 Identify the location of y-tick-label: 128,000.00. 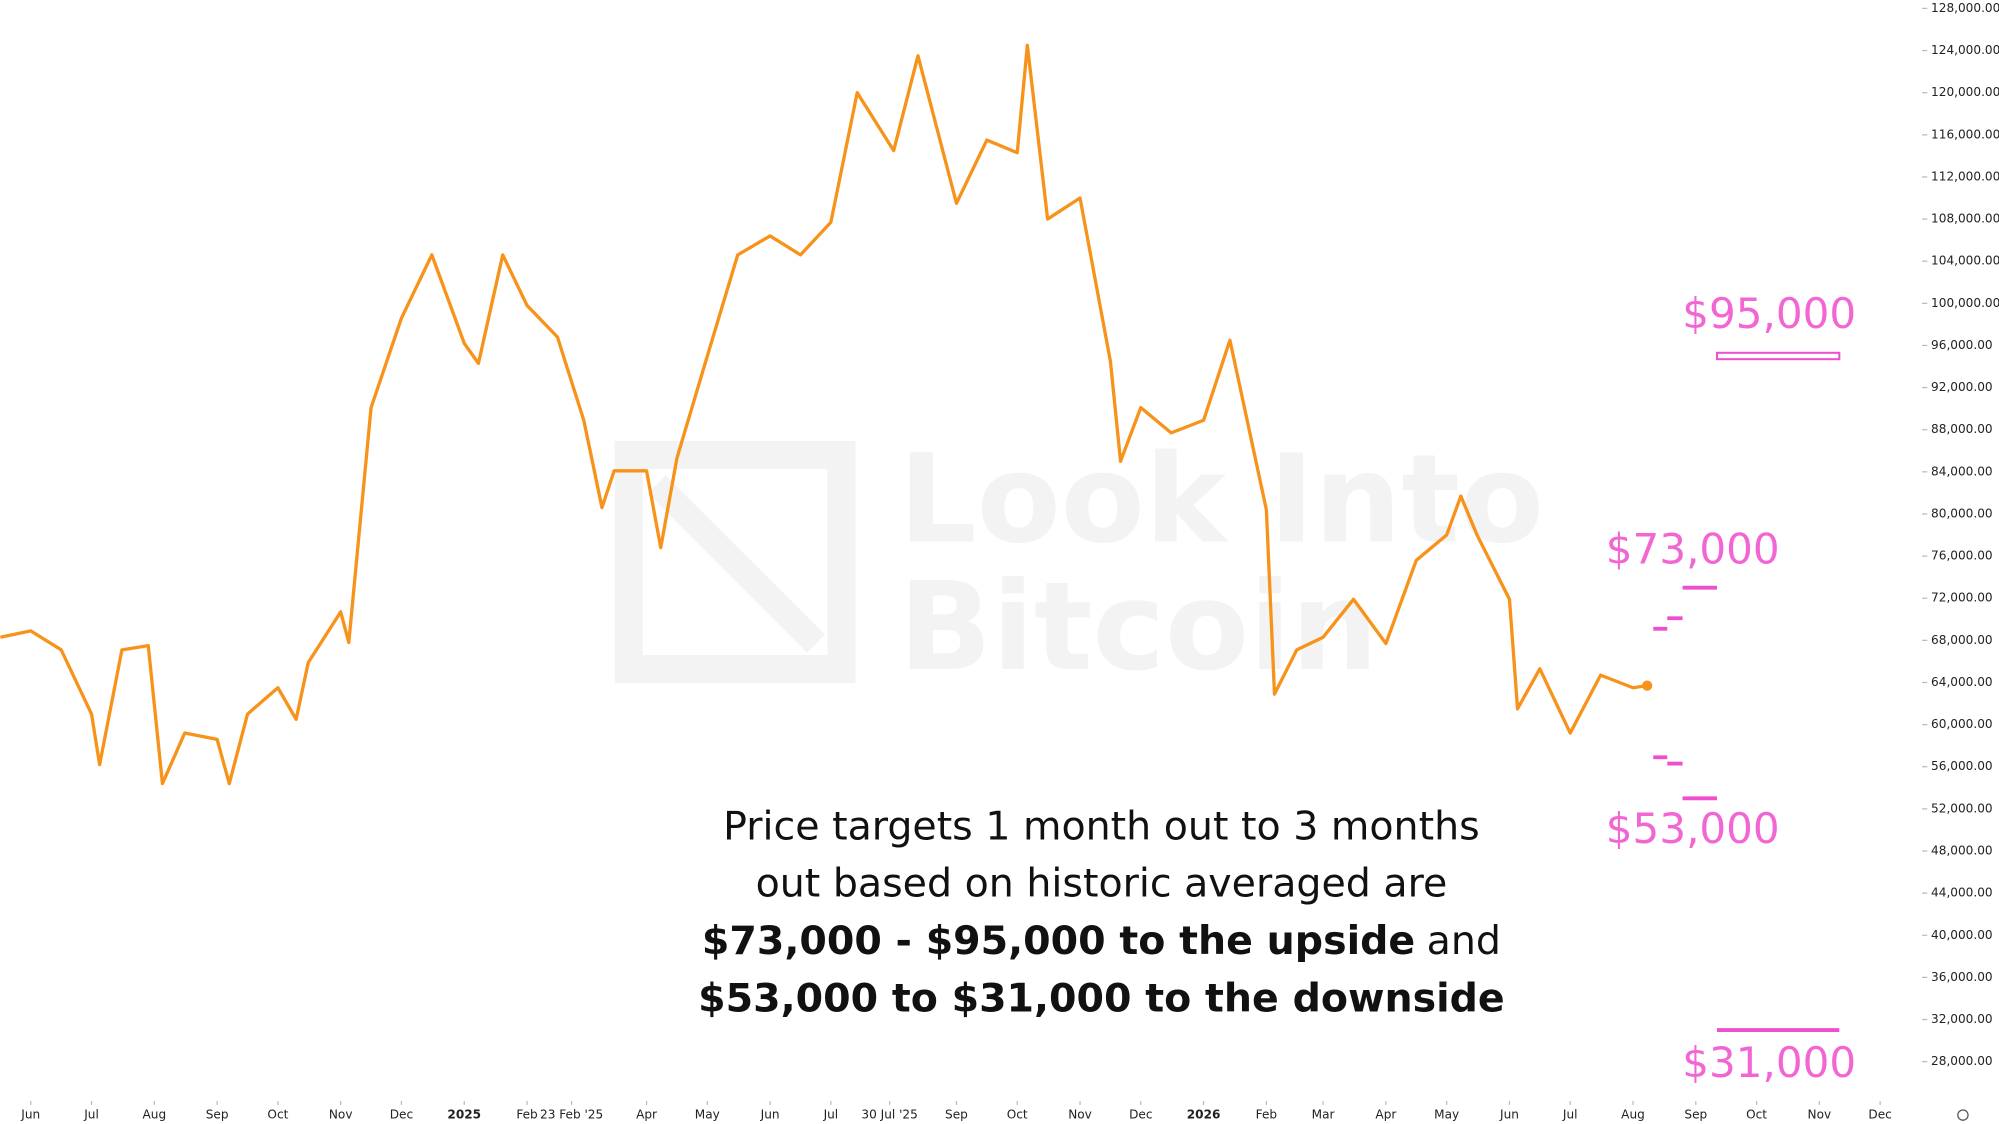
(1965, 8).